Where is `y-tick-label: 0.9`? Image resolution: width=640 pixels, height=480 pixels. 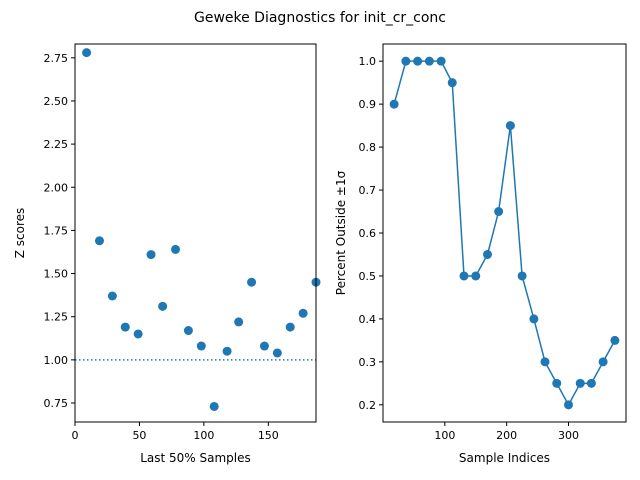 y-tick-label: 0.9 is located at coordinates (368, 104).